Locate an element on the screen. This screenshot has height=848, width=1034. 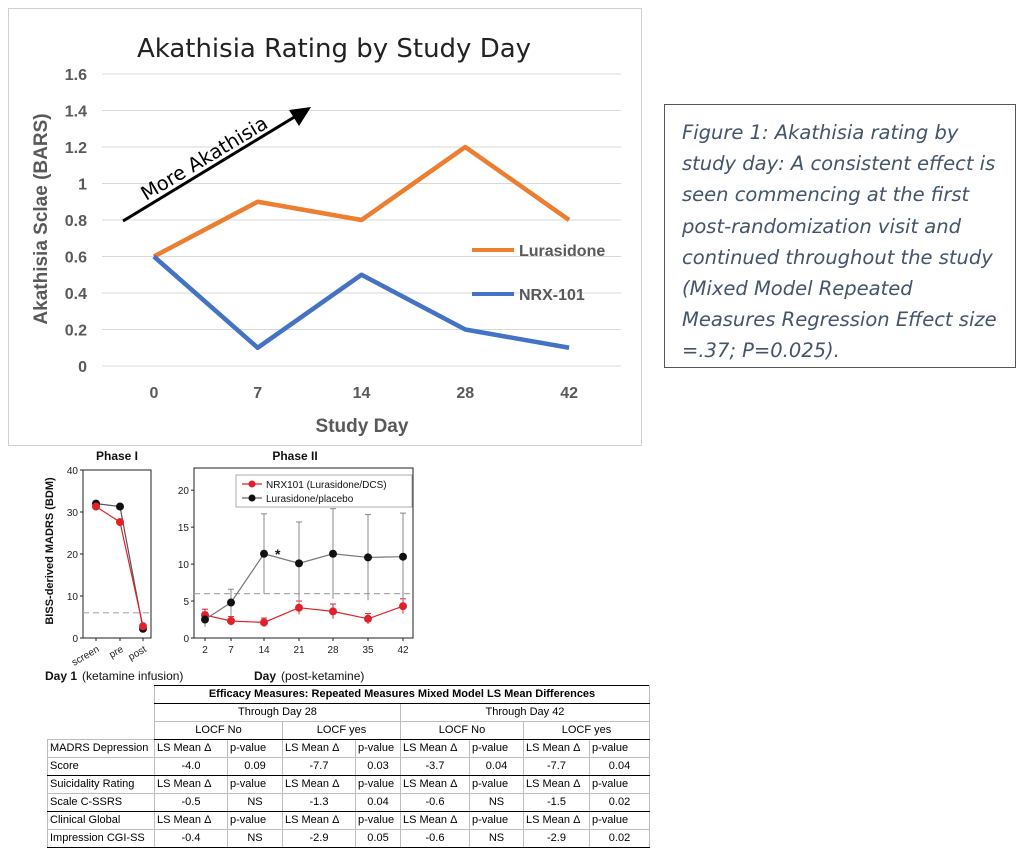
y-tick-label: 1.6 is located at coordinates (76, 75).